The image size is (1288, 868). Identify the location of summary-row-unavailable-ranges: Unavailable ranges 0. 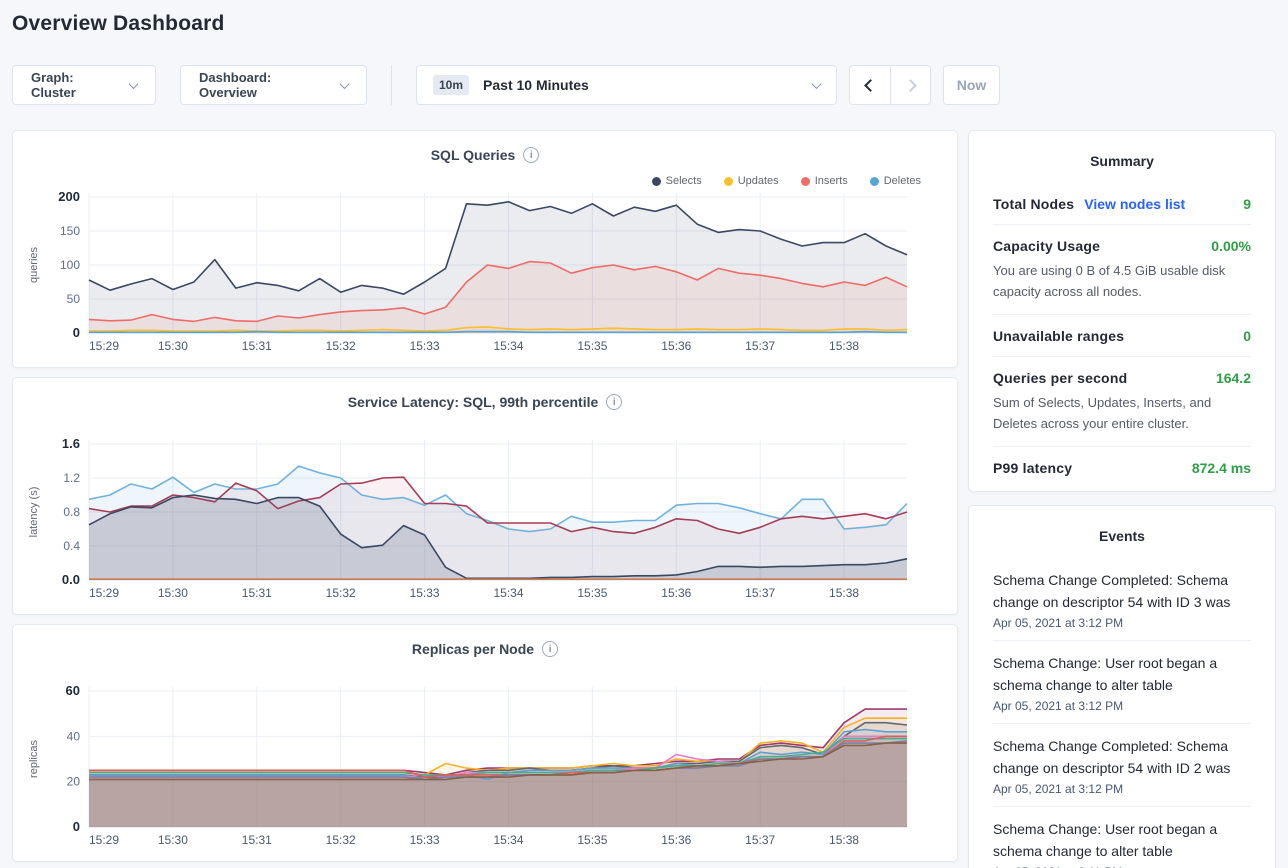
(1122, 335).